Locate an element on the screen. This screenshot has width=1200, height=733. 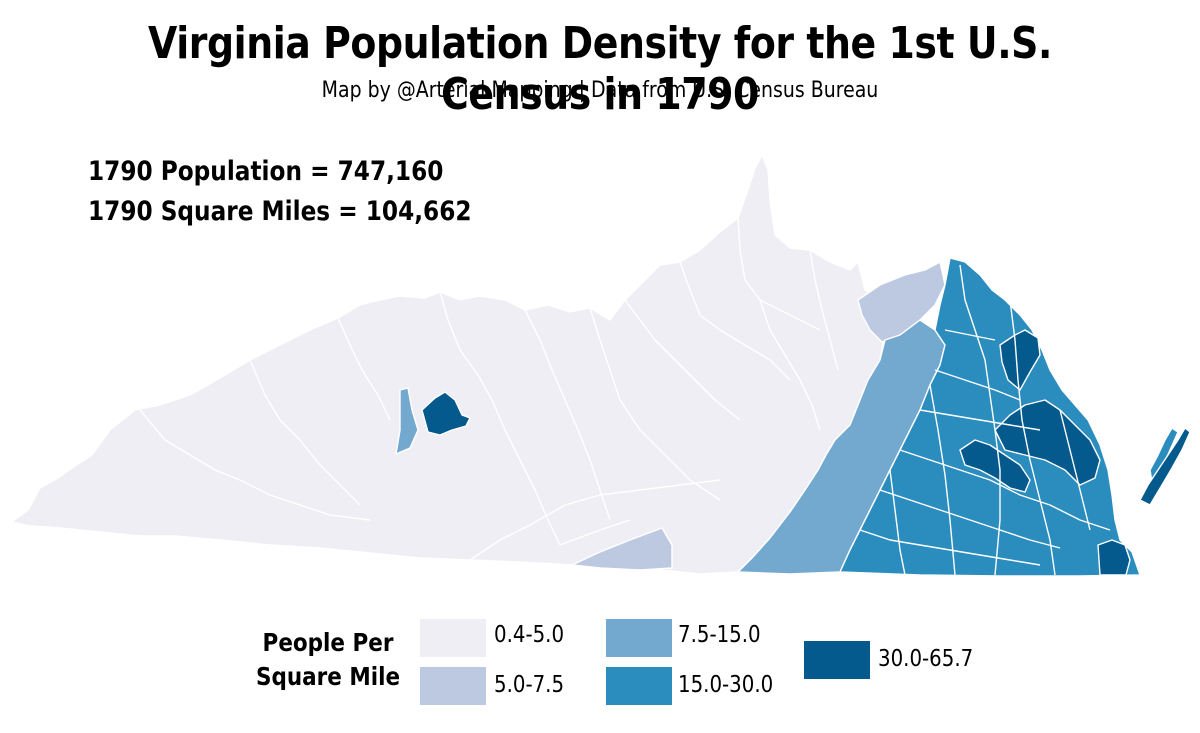
region-eastern-shore-north is located at coordinates (1165, 466).